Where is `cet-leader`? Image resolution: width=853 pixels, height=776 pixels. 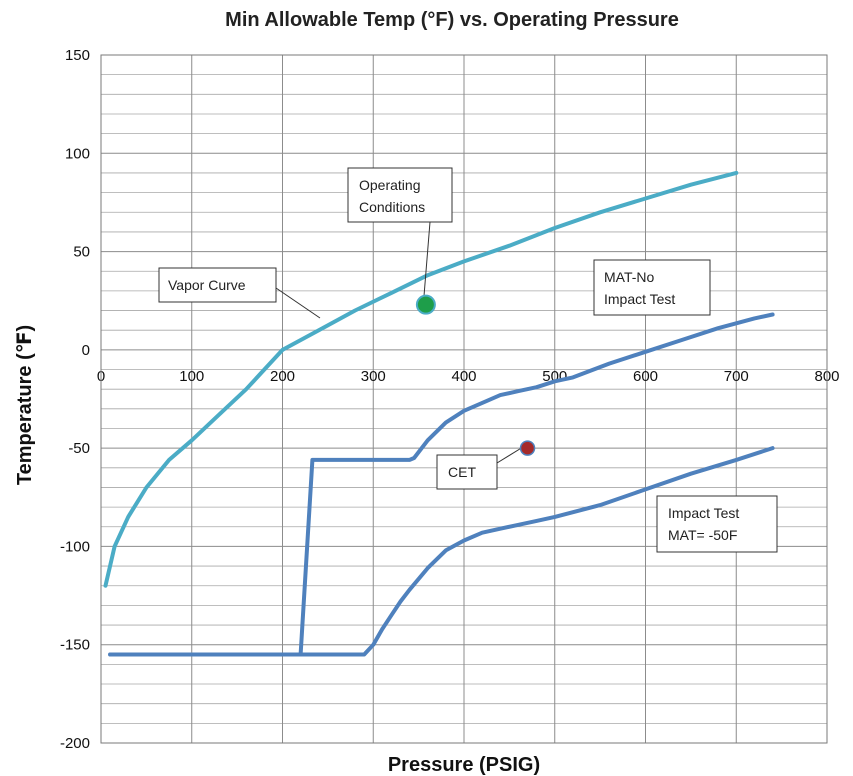
cet-leader is located at coordinates (510, 455).